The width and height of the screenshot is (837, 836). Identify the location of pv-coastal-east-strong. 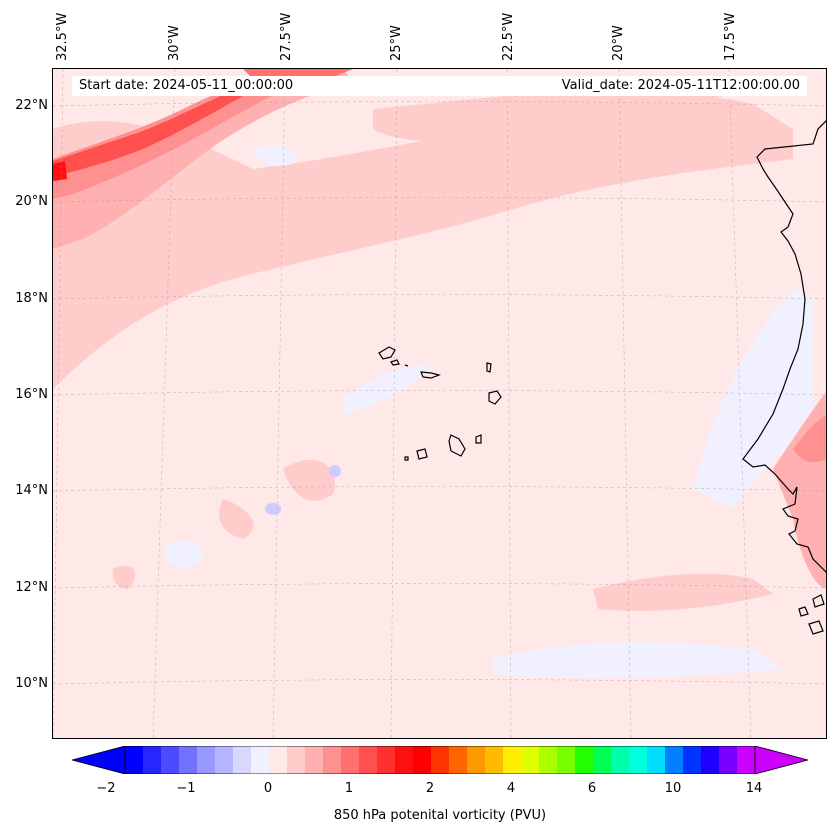
(809, 438).